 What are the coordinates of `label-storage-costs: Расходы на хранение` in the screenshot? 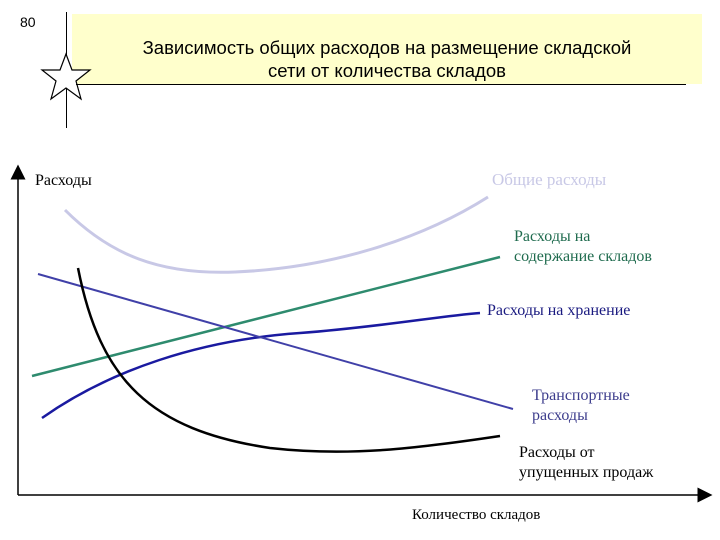 It's located at (559, 310).